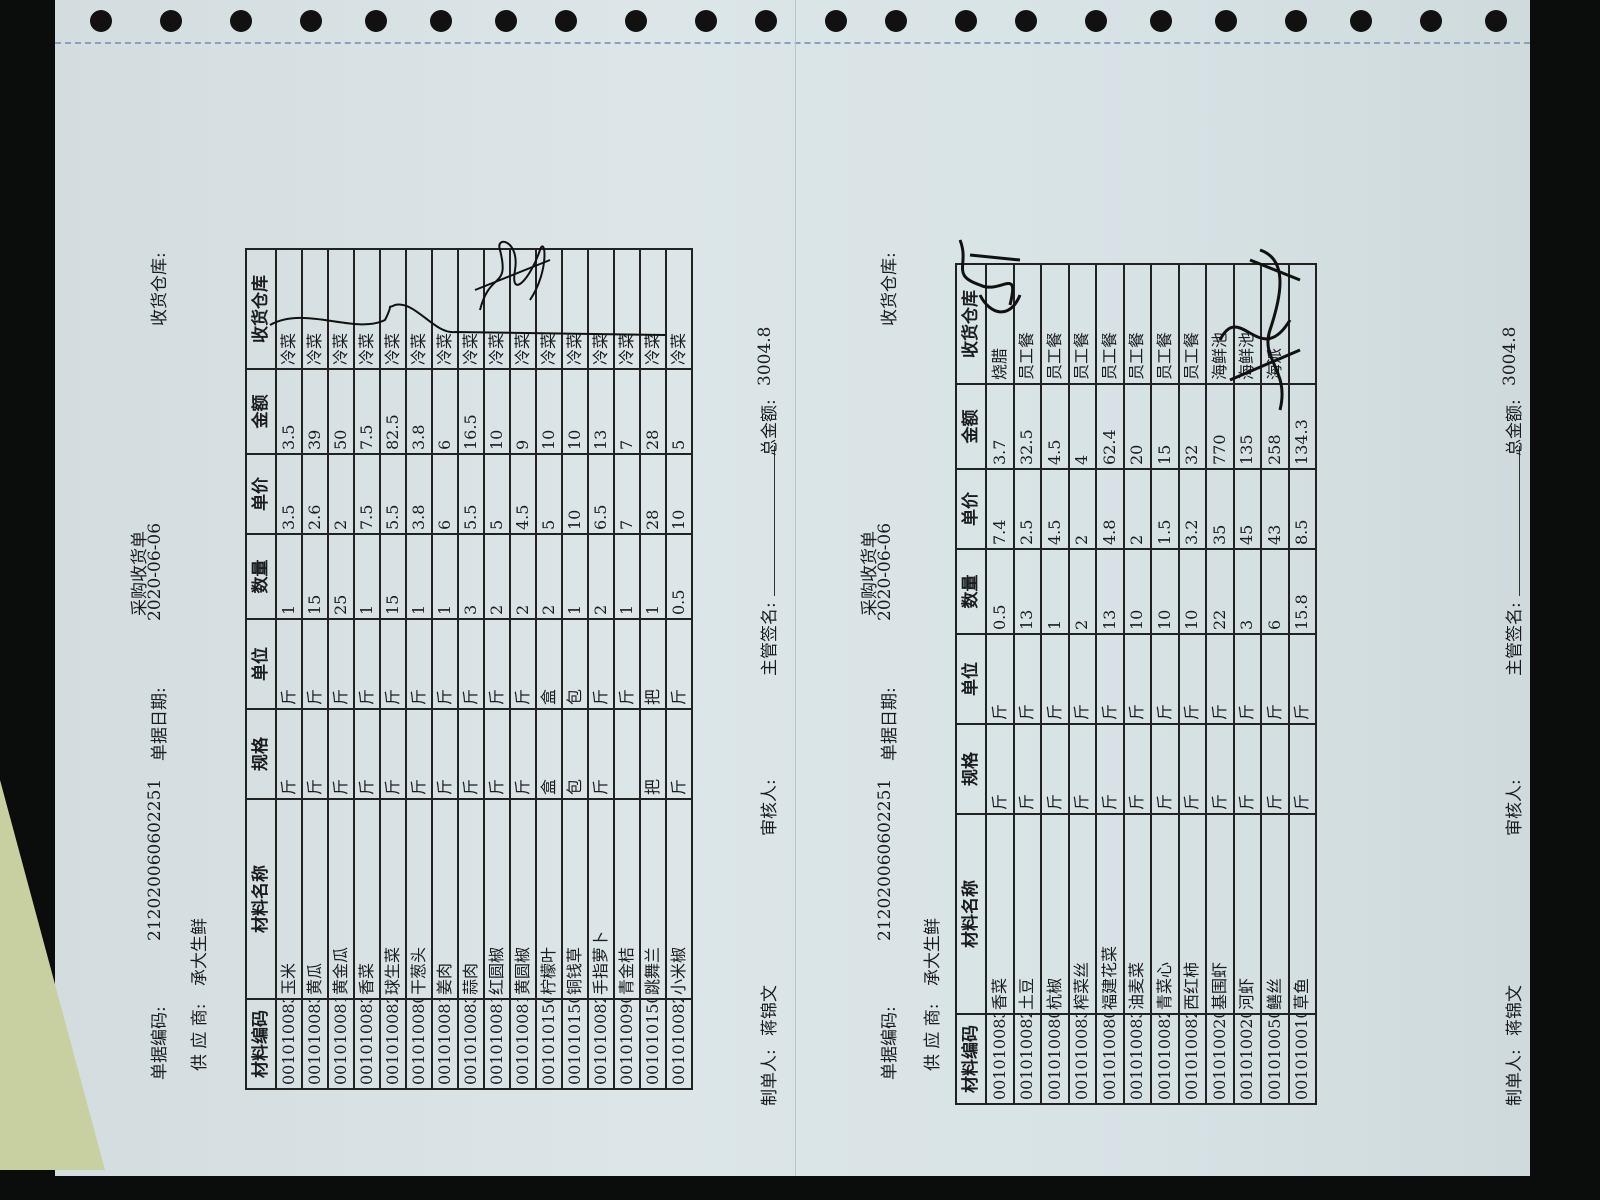 This screenshot has height=1200, width=1600. I want to click on table-cell: 82.5, so click(393, 411).